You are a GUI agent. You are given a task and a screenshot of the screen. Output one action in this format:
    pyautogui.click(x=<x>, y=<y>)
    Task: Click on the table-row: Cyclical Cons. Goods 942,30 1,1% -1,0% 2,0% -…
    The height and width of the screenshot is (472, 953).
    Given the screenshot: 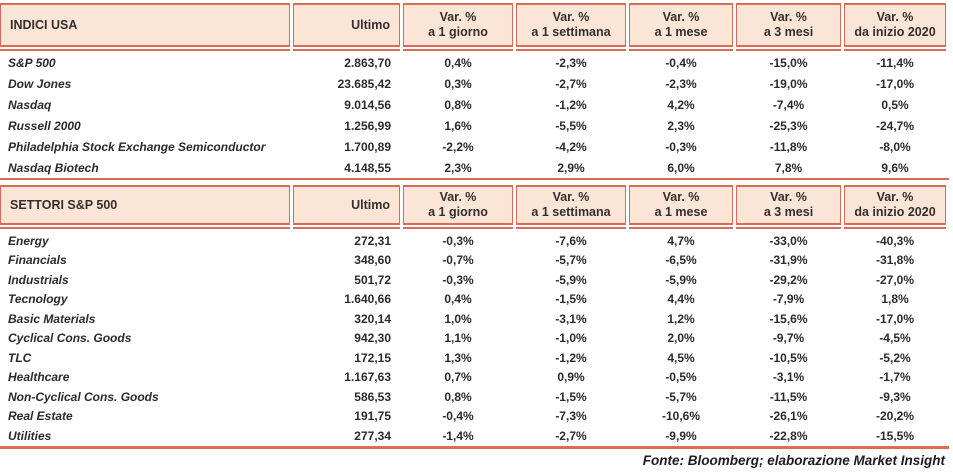 What is the action you would take?
    pyautogui.click(x=474, y=339)
    